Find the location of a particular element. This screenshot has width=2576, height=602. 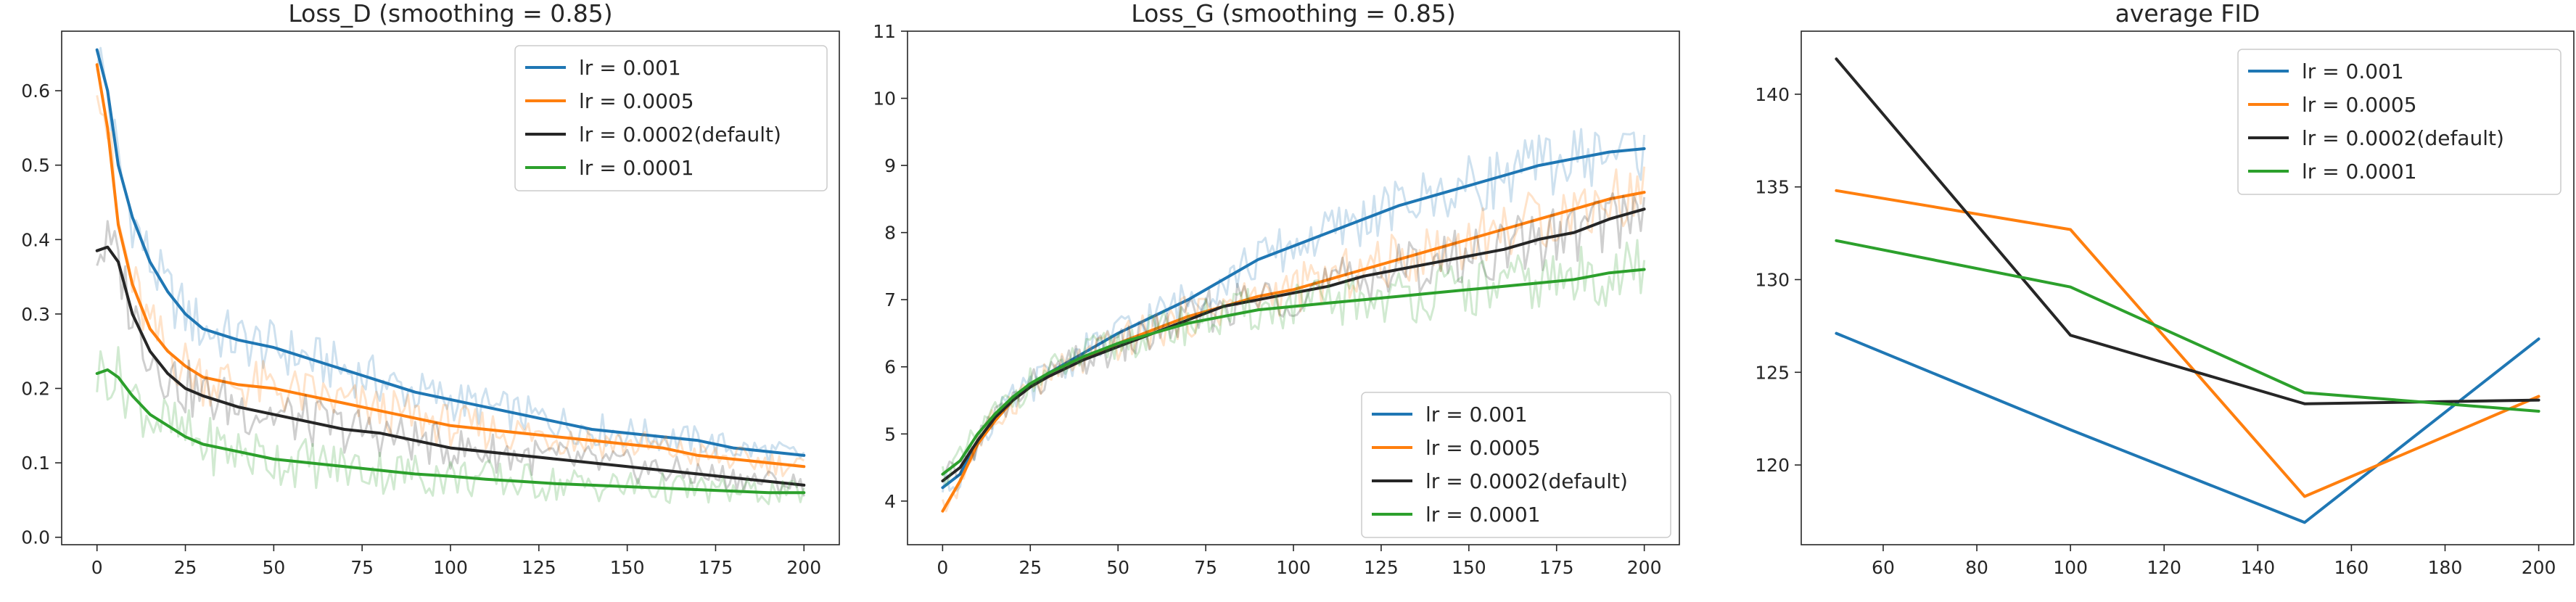

y-tick-label: 0.1 is located at coordinates (35, 463).